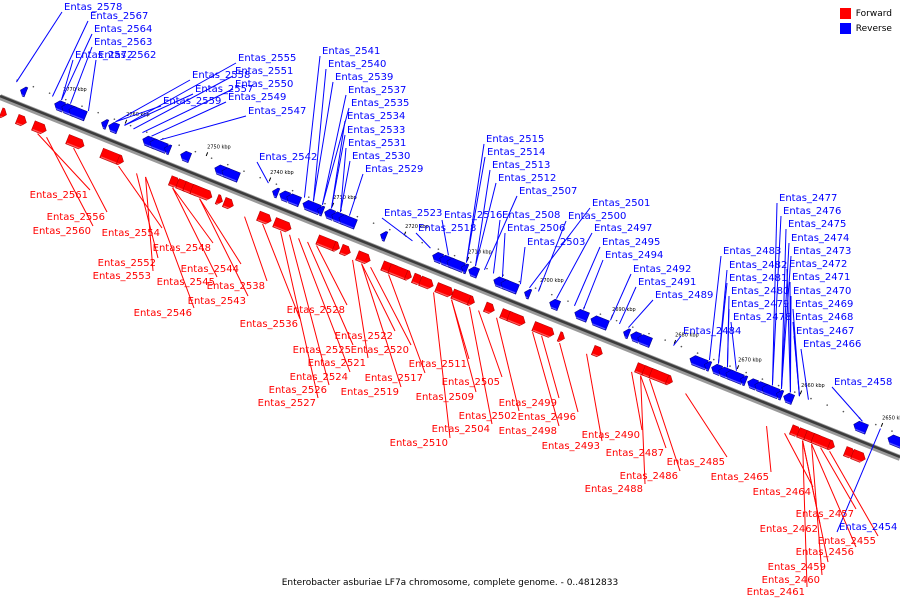 This screenshot has width=900, height=600. I want to click on gene-label: Entas_2549, so click(257, 97).